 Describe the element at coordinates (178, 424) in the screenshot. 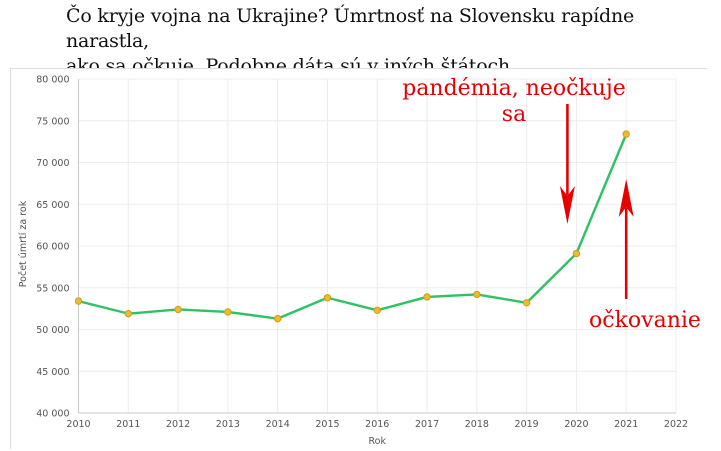

I see `x-tick-label: 2012` at that location.